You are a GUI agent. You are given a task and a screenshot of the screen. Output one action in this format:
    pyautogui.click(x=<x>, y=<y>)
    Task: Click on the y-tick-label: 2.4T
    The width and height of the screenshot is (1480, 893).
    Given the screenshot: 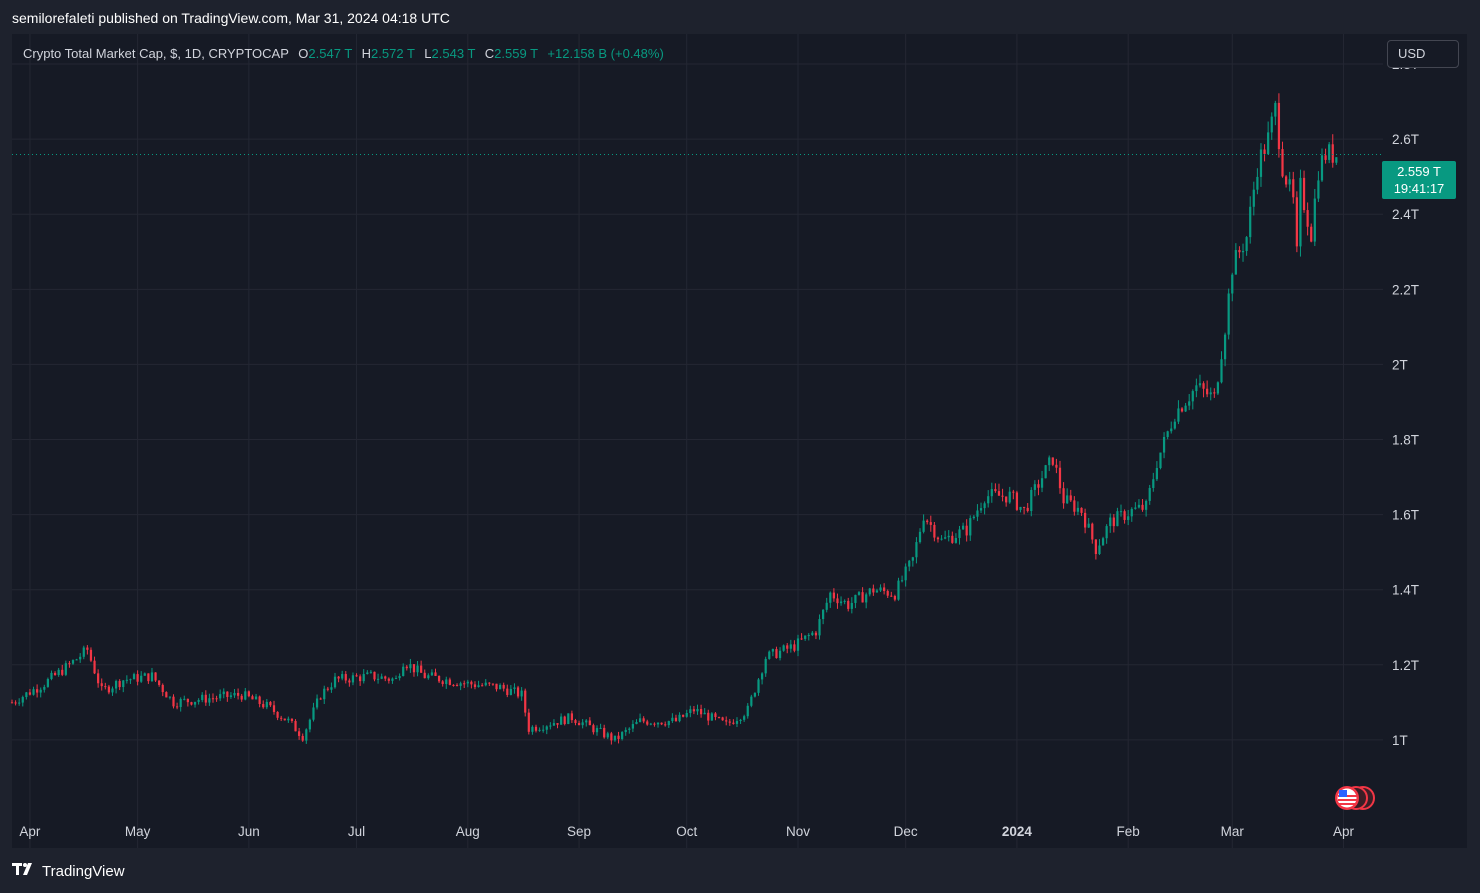 What is the action you would take?
    pyautogui.click(x=1405, y=214)
    